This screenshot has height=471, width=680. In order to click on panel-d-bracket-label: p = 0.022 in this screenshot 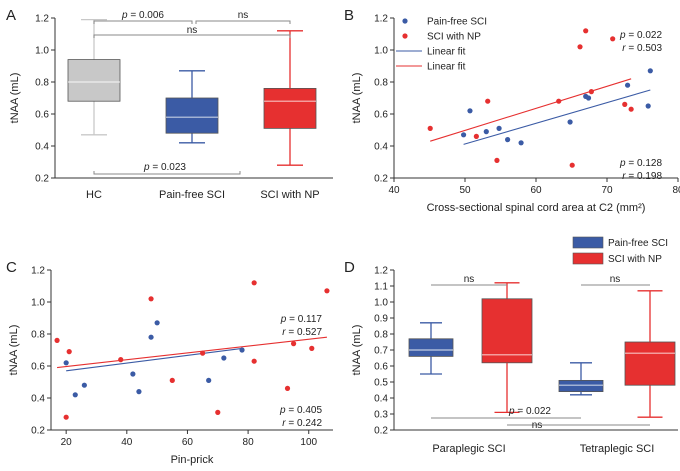, I will do `click(529, 411)`.